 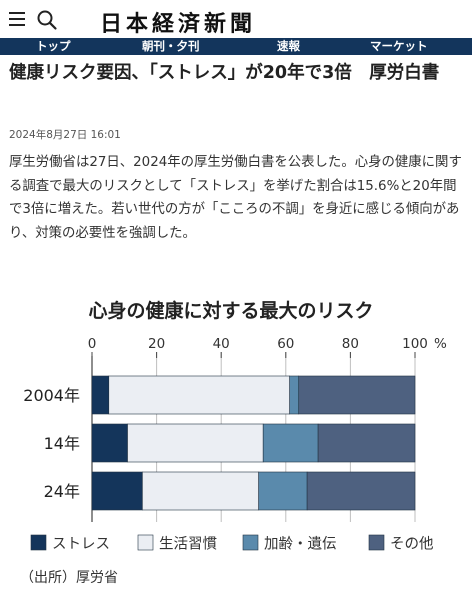 What do you see at coordinates (350, 344) in the screenshot?
I see `x-tick-label: 80` at bounding box center [350, 344].